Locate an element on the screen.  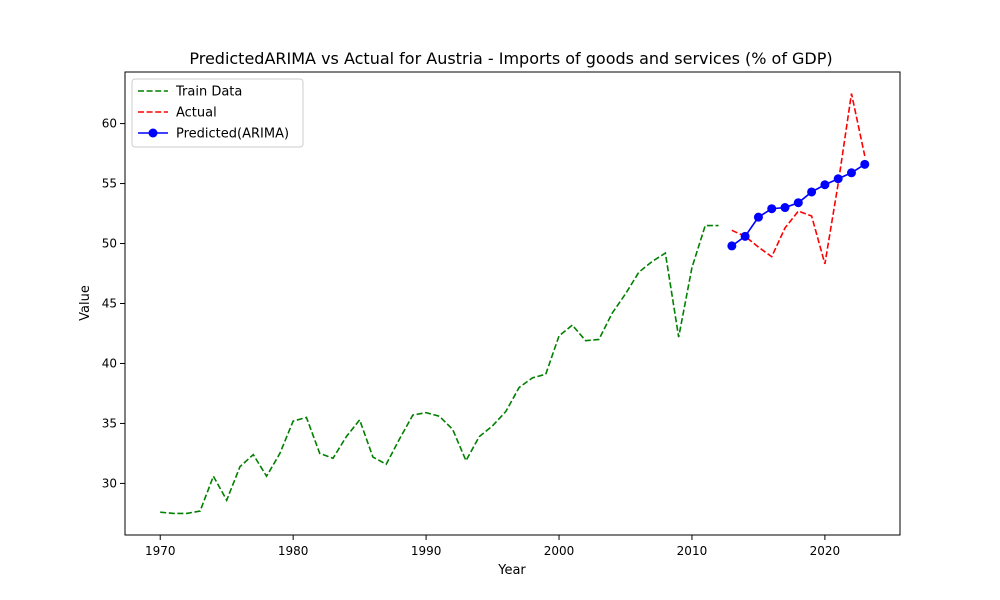
series-line-actual is located at coordinates (798, 179).